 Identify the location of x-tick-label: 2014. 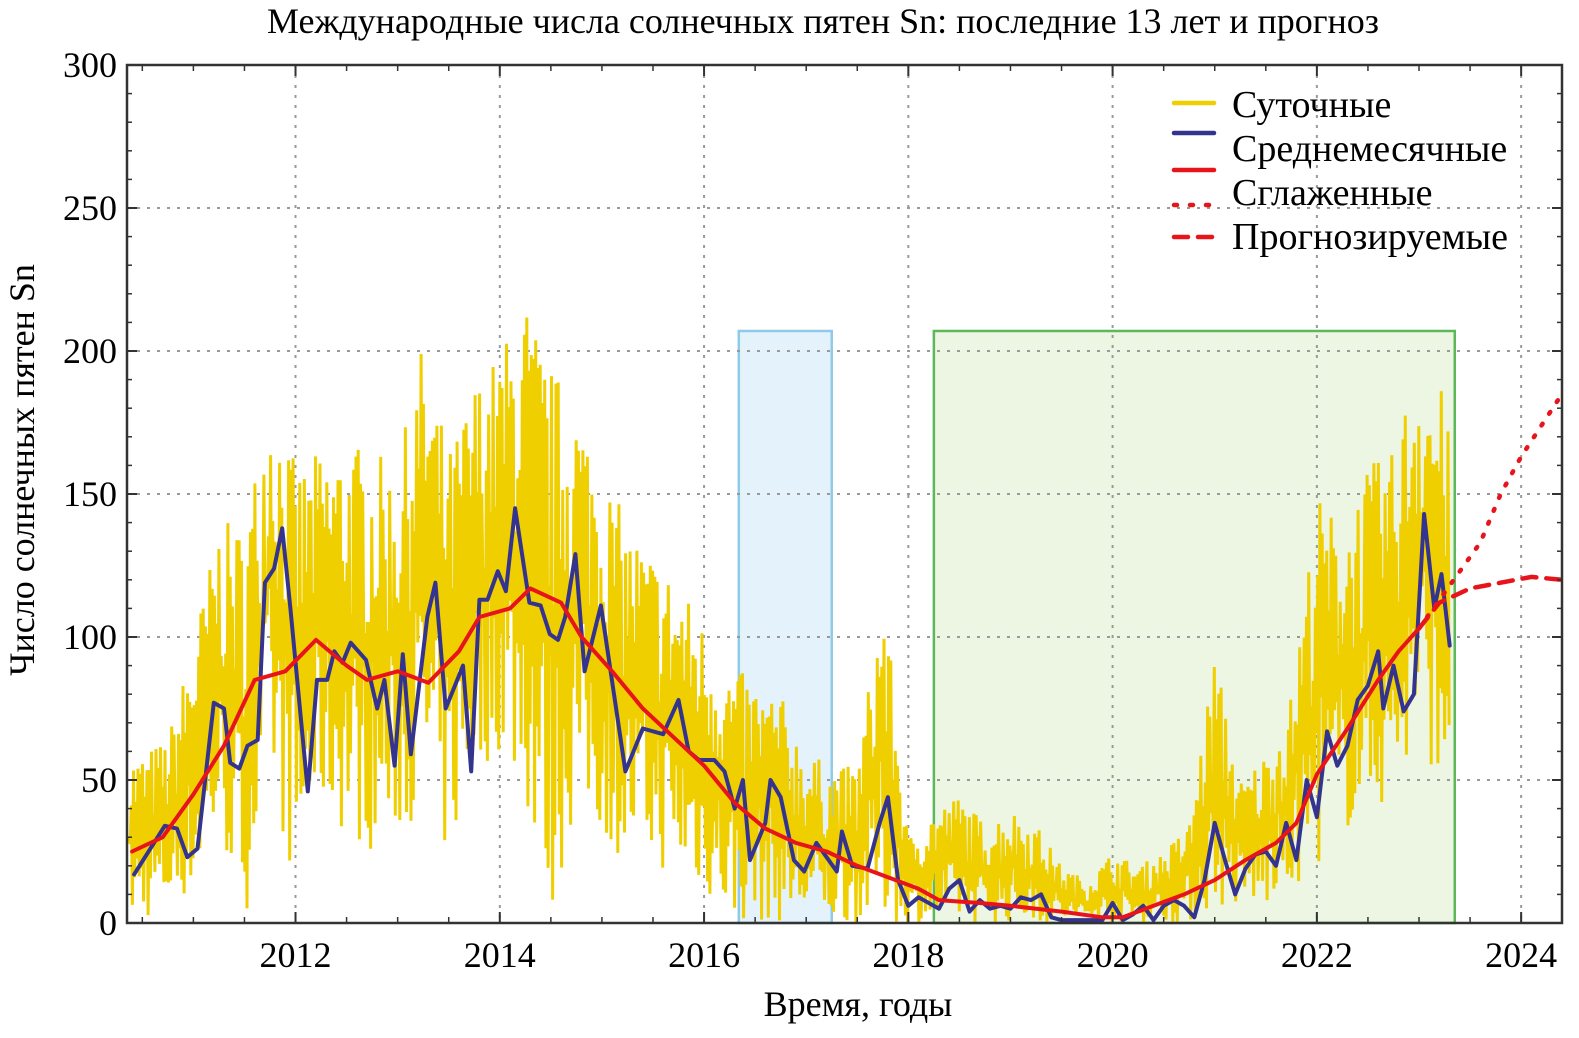
(500, 955).